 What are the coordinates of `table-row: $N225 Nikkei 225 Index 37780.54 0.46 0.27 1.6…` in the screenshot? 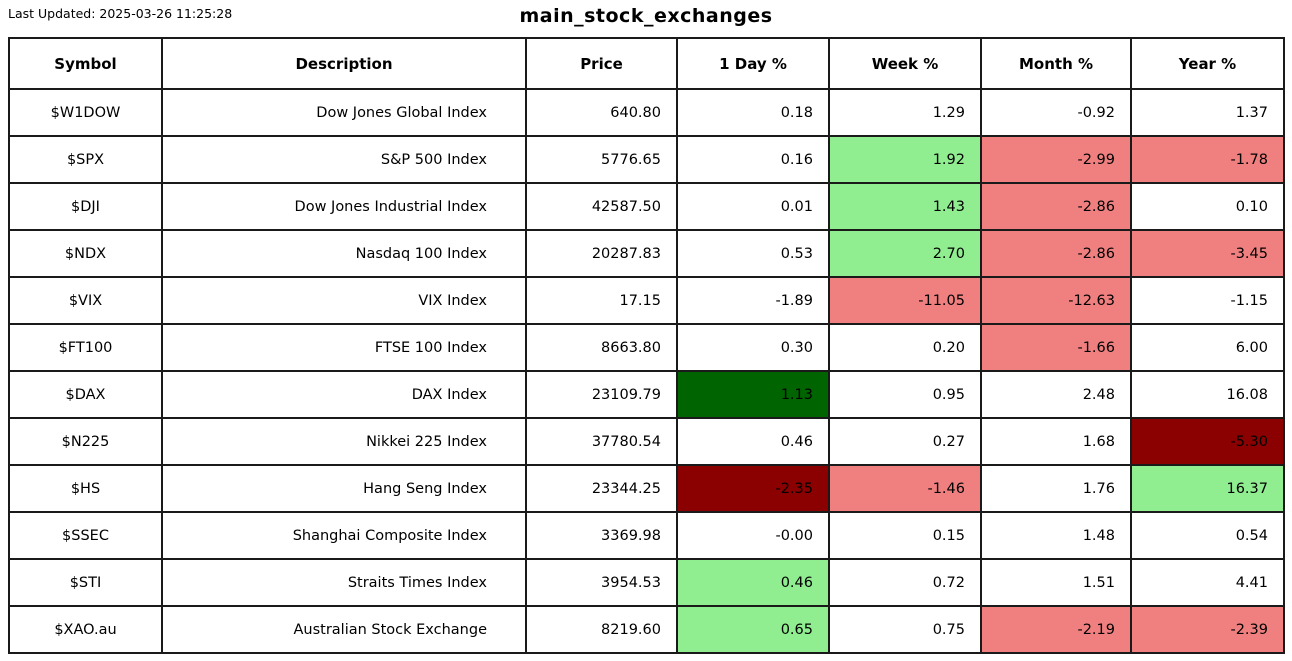 It's located at (646, 441).